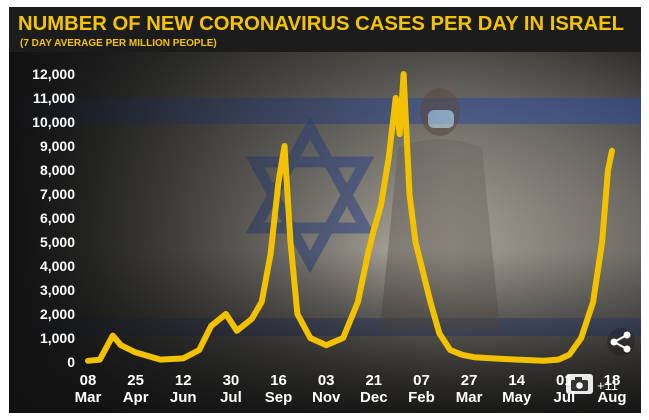 The height and width of the screenshot is (420, 649). Describe the element at coordinates (53, 122) in the screenshot. I see `y-tick-label: 10,000` at that location.